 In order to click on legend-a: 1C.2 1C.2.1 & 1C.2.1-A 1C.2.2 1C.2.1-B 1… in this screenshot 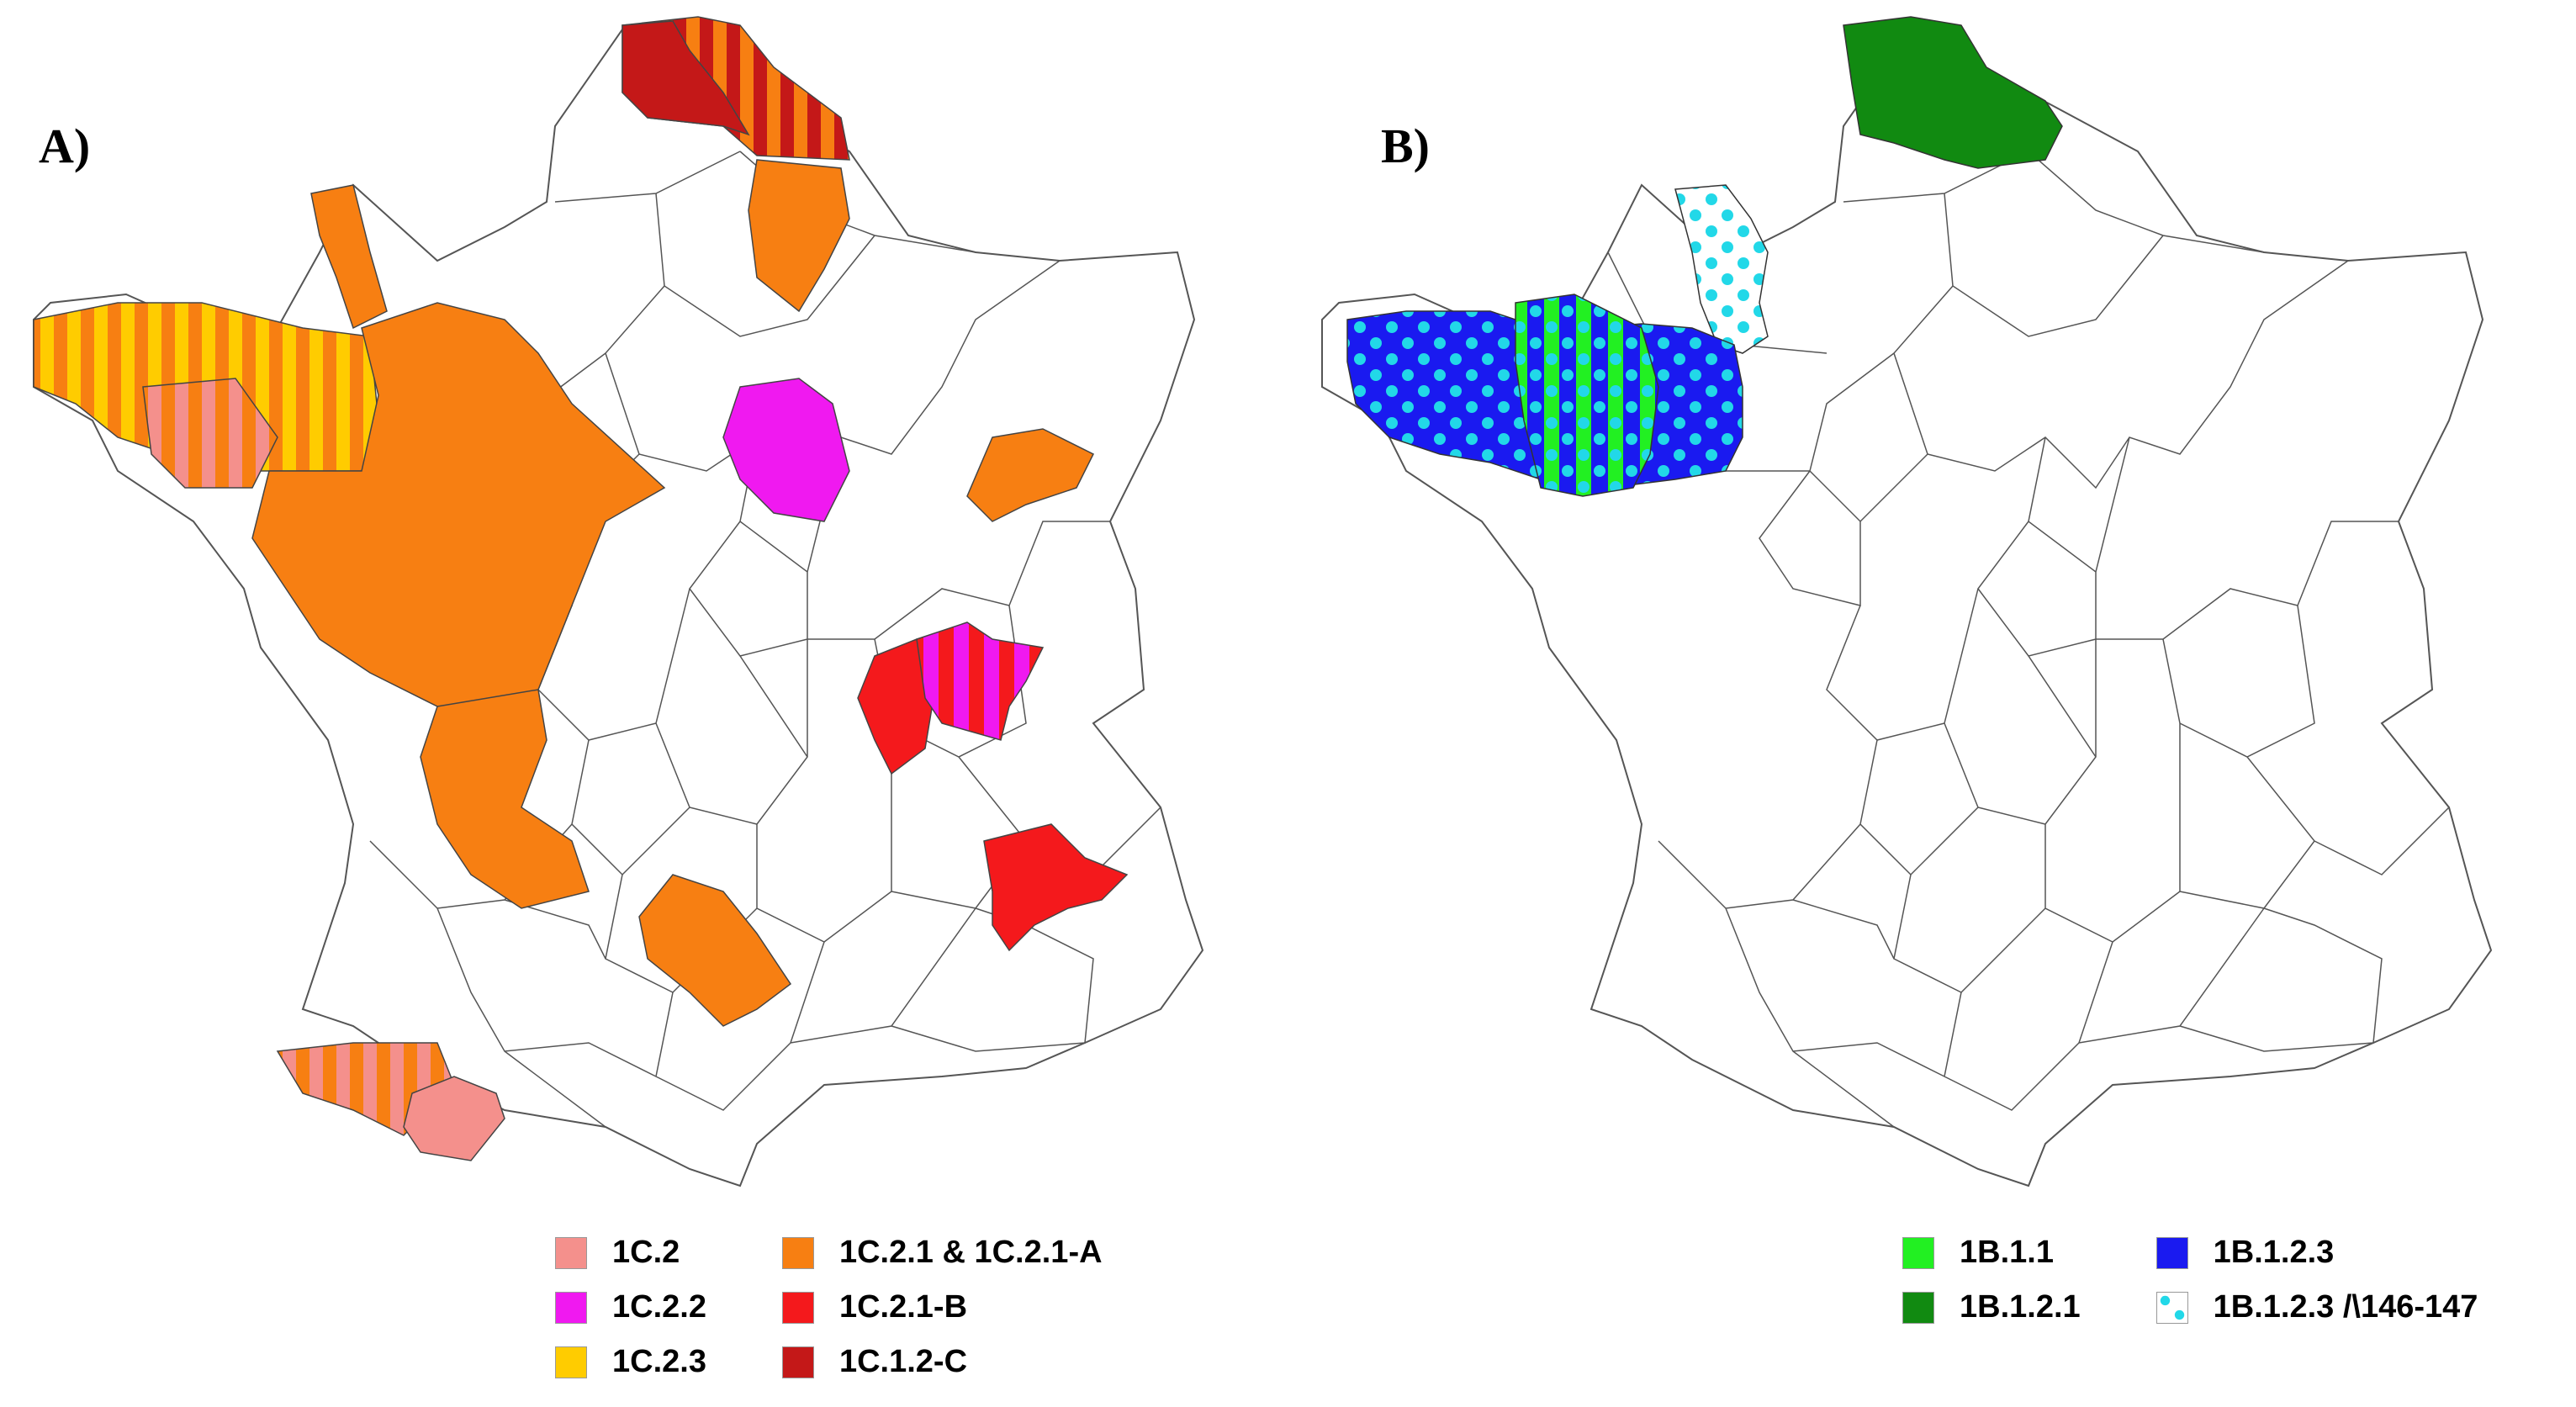, I will do `click(829, 1307)`.